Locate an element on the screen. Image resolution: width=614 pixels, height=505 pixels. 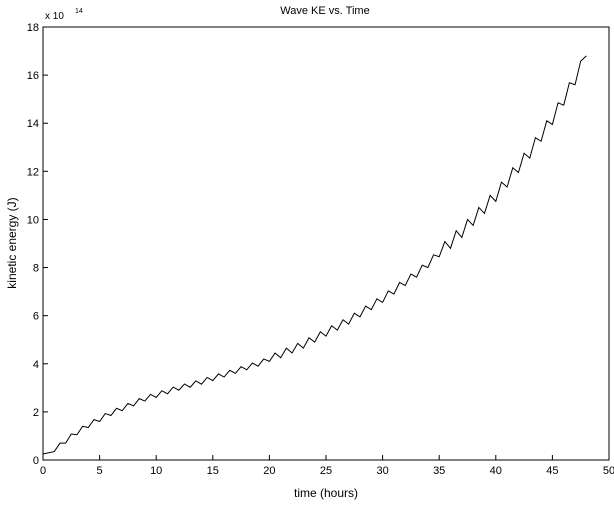
y-tick-label: 2 is located at coordinates (36, 413).